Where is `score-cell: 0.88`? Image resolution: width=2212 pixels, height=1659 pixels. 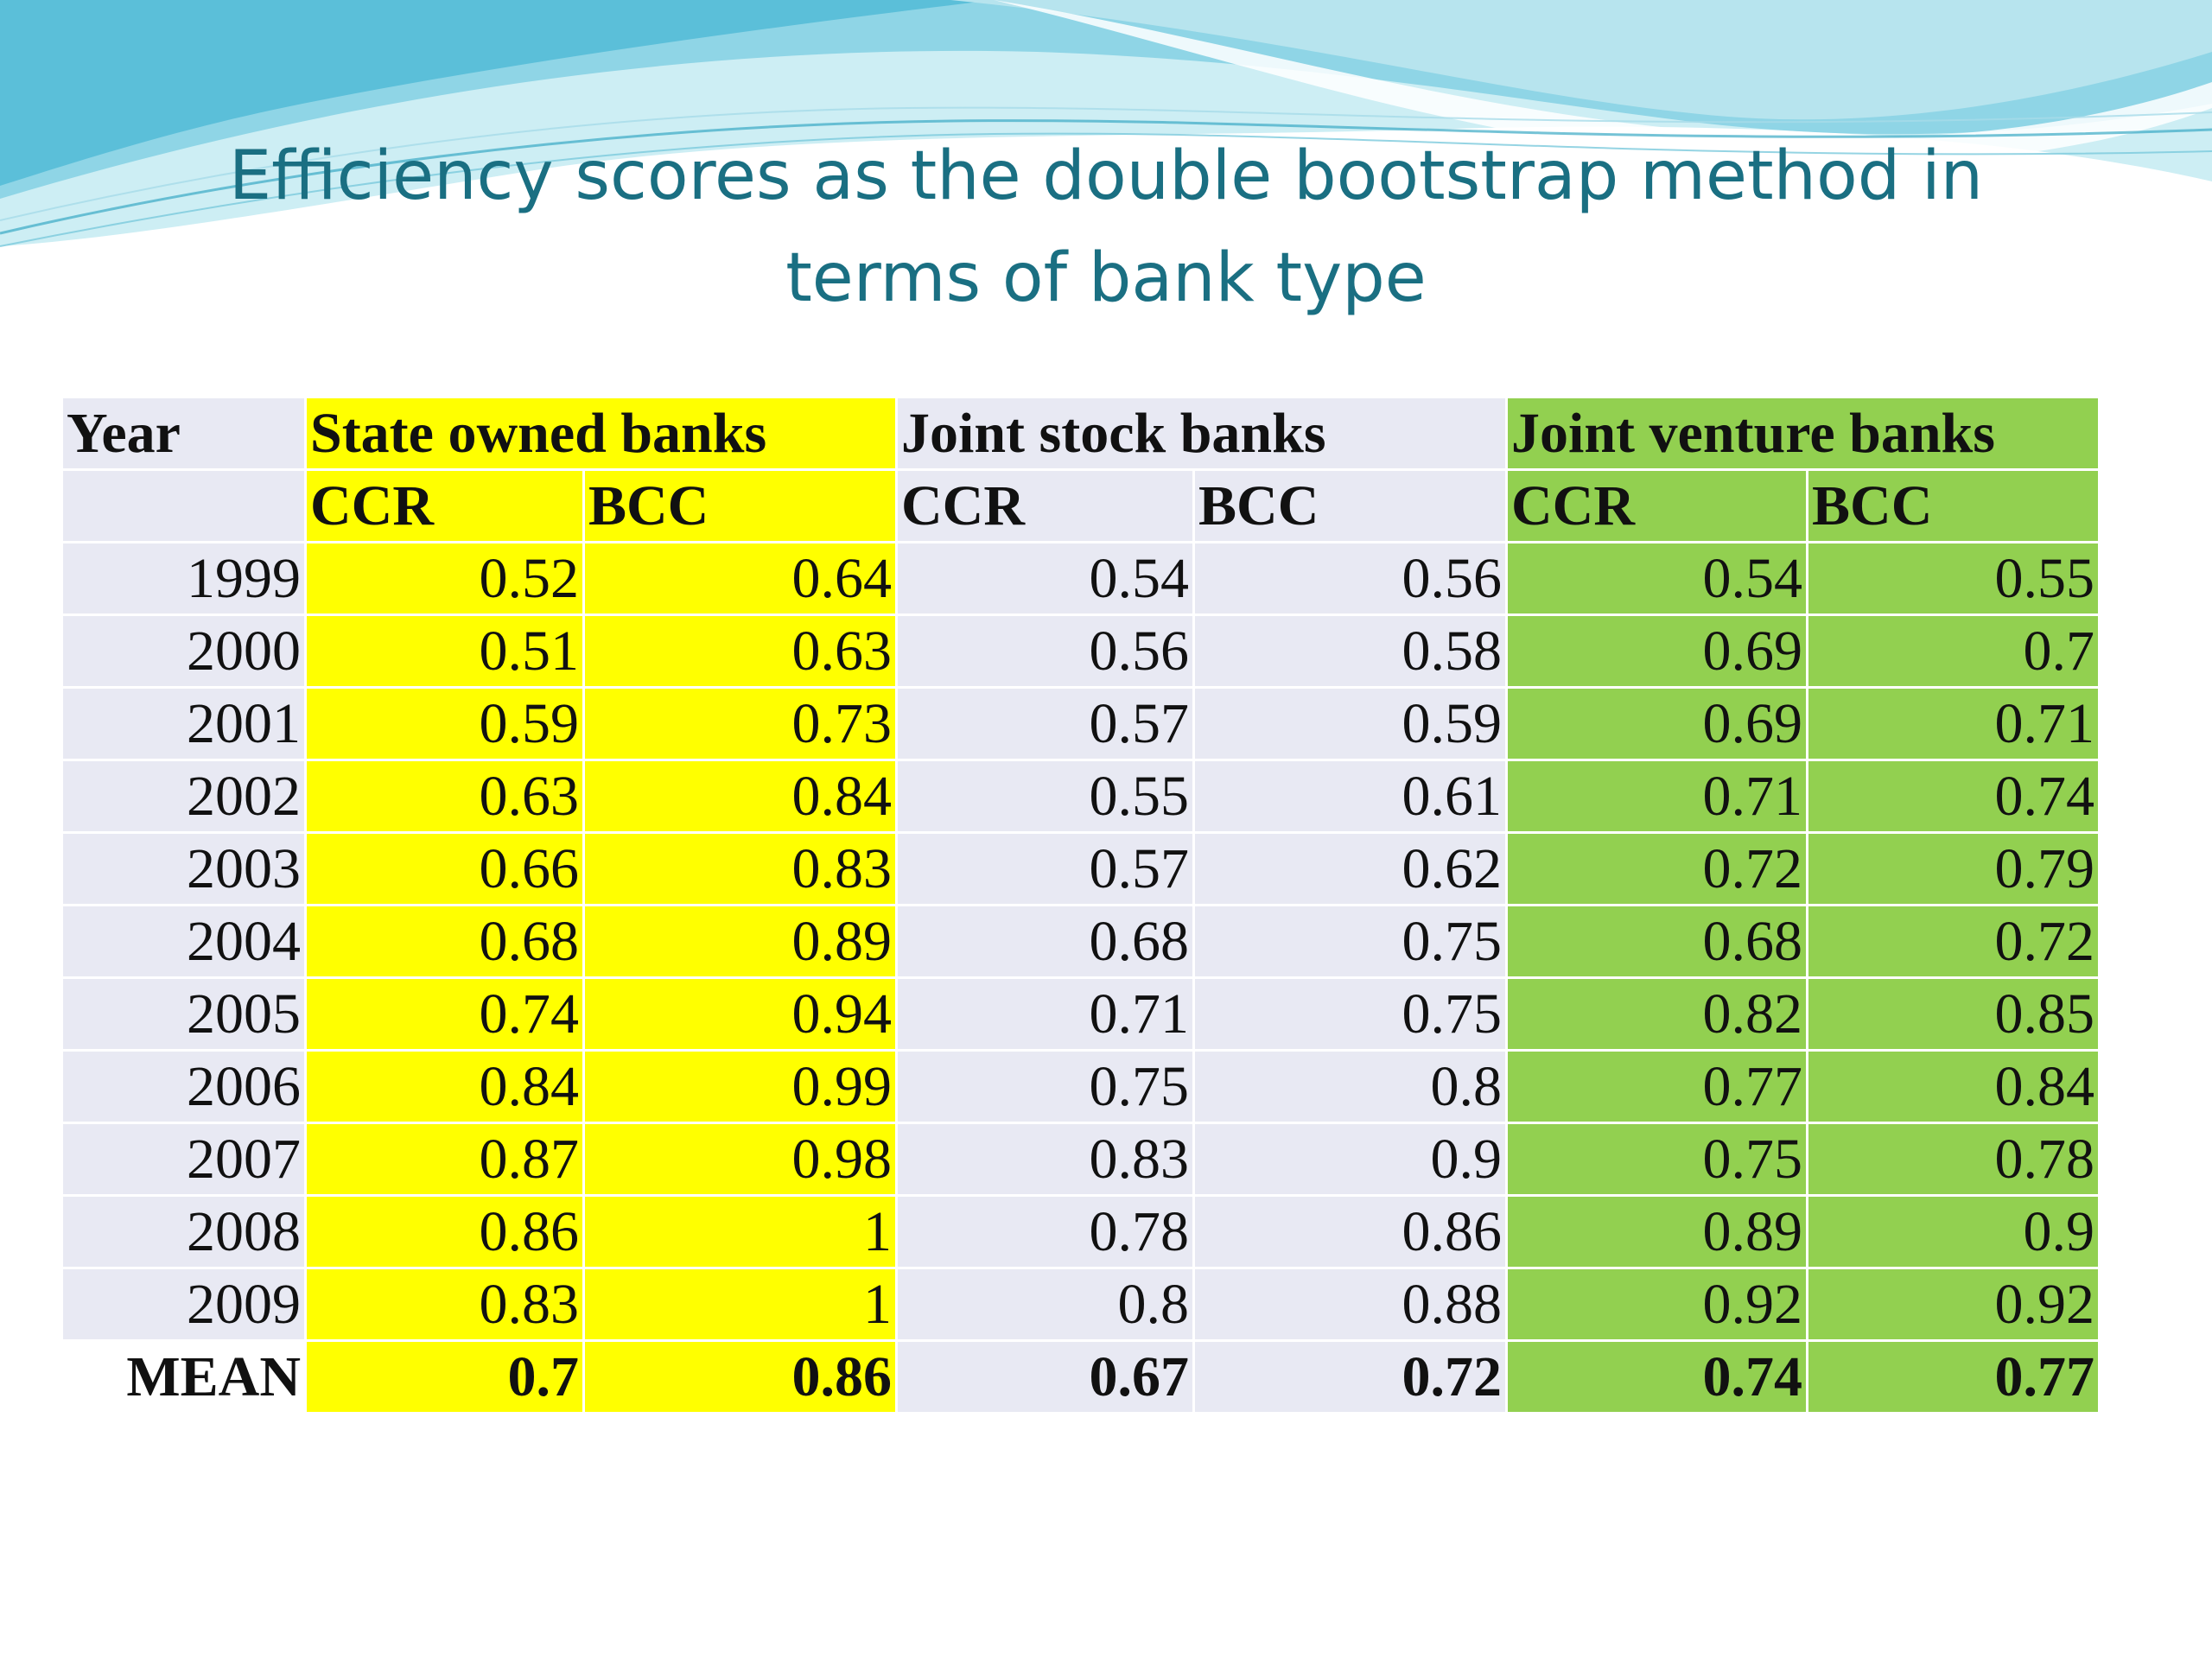 score-cell: 0.88 is located at coordinates (1350, 1304).